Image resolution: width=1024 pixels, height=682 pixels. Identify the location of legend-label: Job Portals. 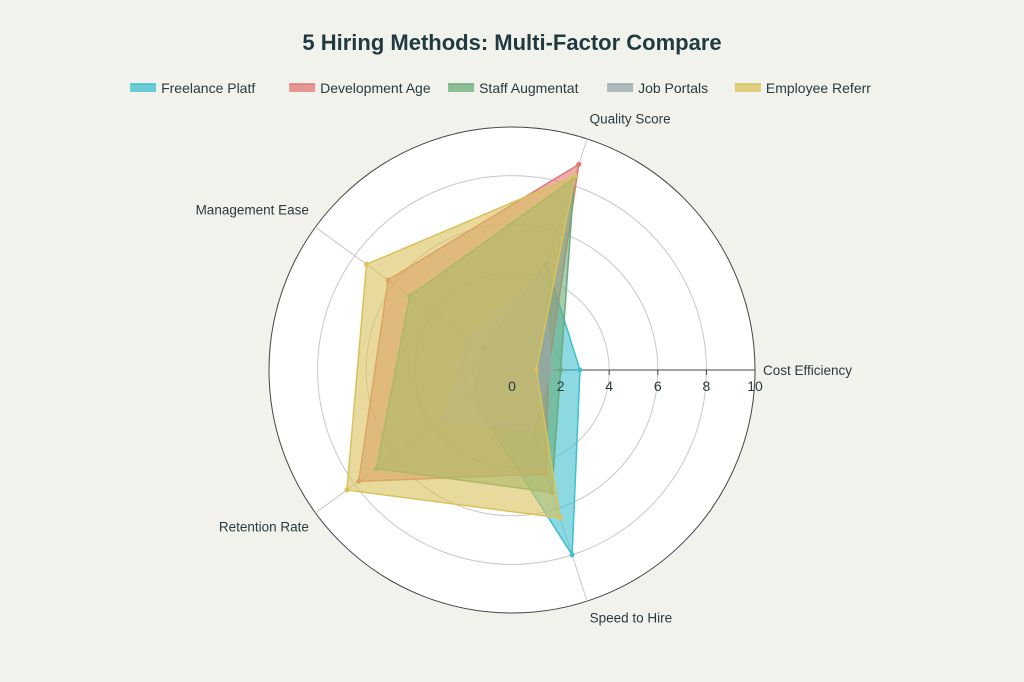
(673, 88).